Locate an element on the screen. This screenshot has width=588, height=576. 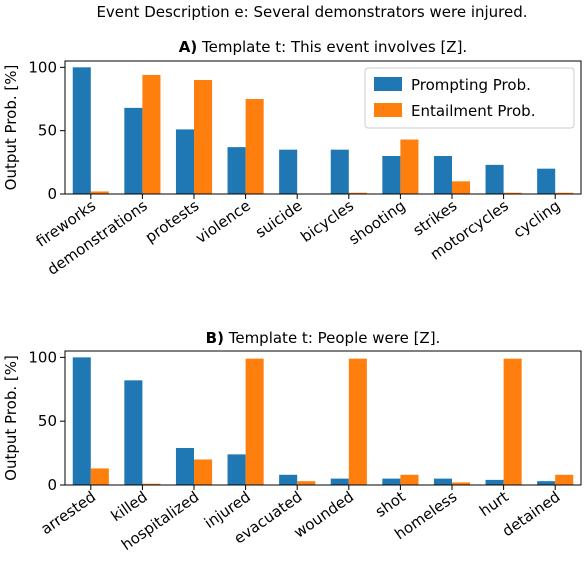
legend-label-prompting: Prompting Prob. is located at coordinates (471, 85).